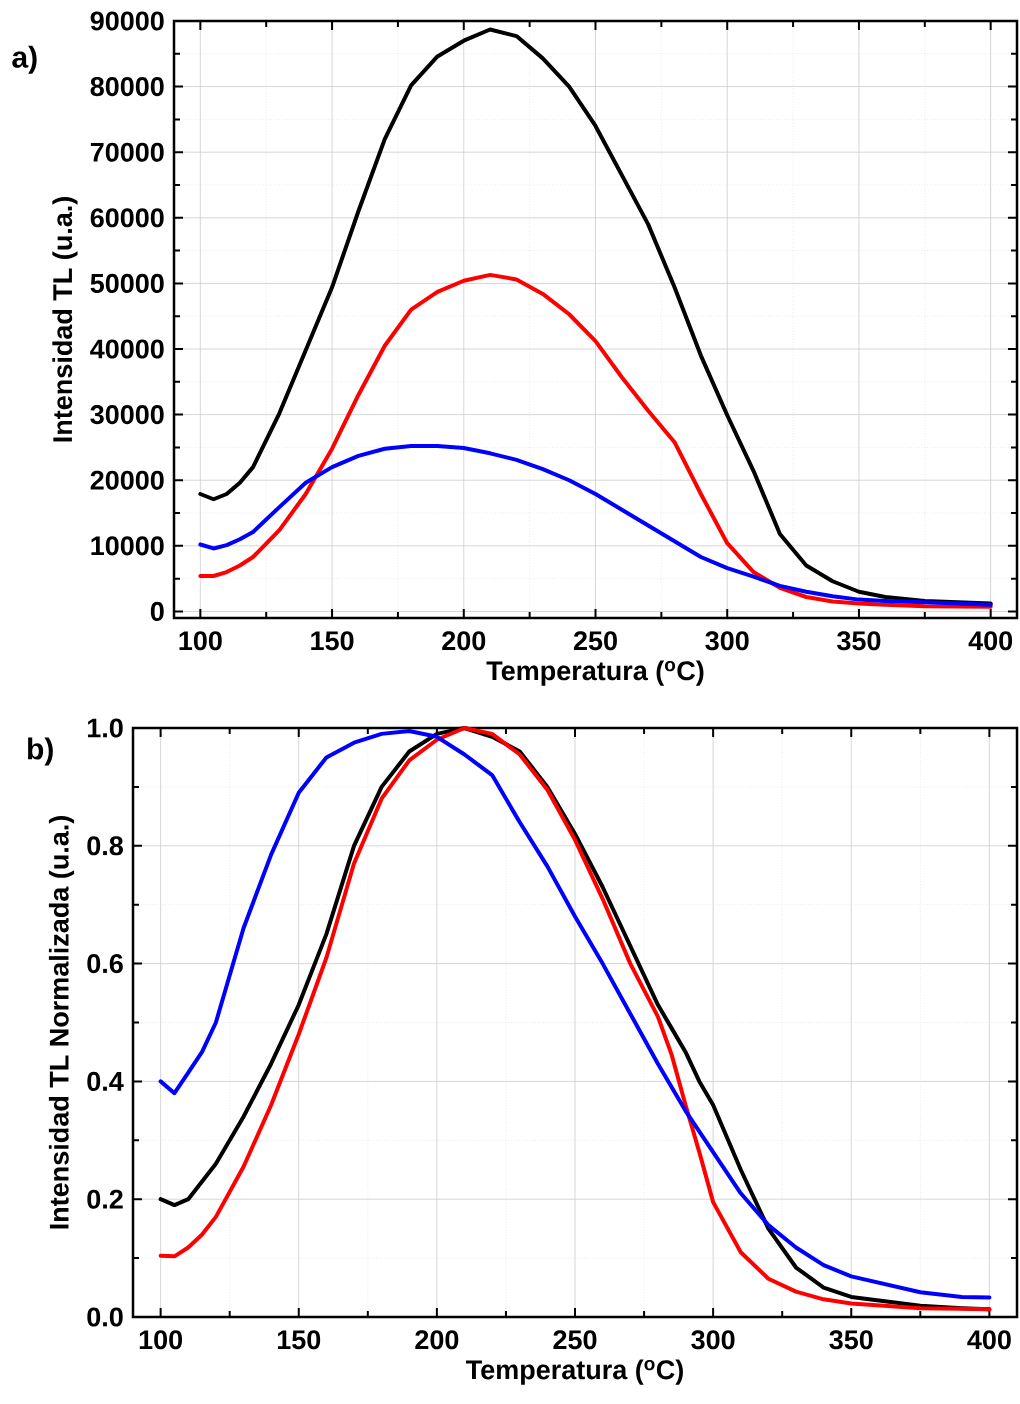 The width and height of the screenshot is (1020, 1404). What do you see at coordinates (65, 319) in the screenshot?
I see `y-axis-title: Intensidad TL (u.a.)` at bounding box center [65, 319].